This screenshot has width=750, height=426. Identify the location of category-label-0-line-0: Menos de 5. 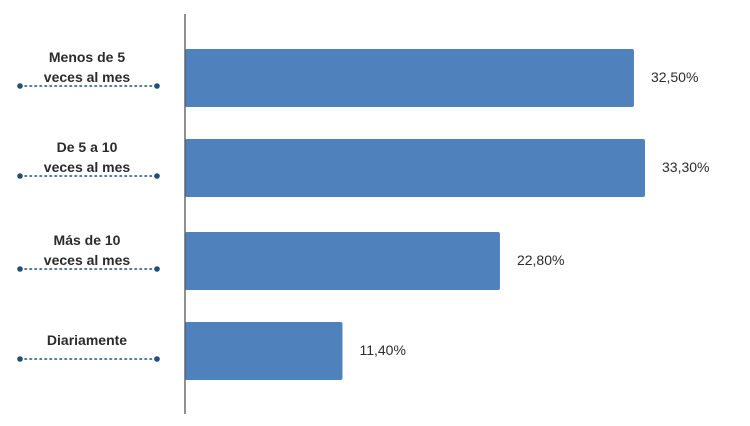
(87, 57).